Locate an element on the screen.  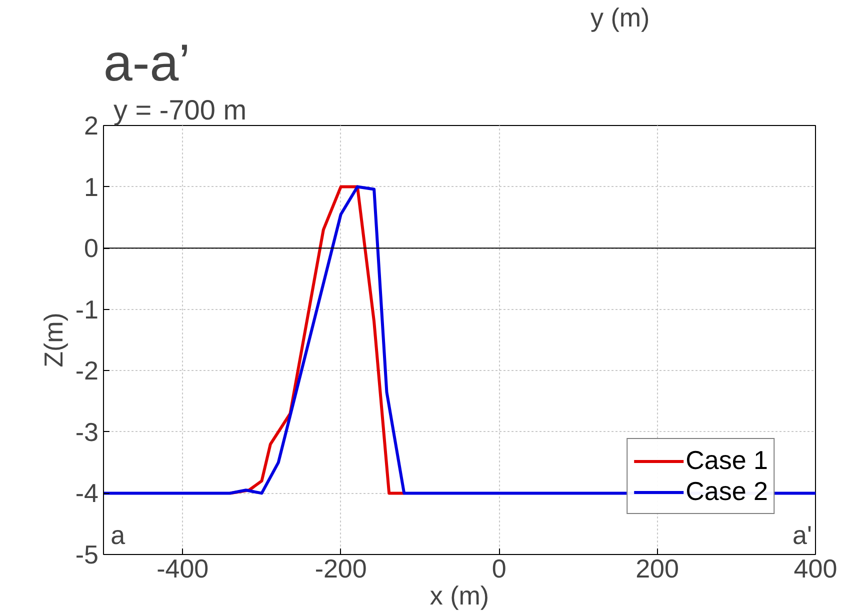
text: y (m) is located at coordinates (620, 17).